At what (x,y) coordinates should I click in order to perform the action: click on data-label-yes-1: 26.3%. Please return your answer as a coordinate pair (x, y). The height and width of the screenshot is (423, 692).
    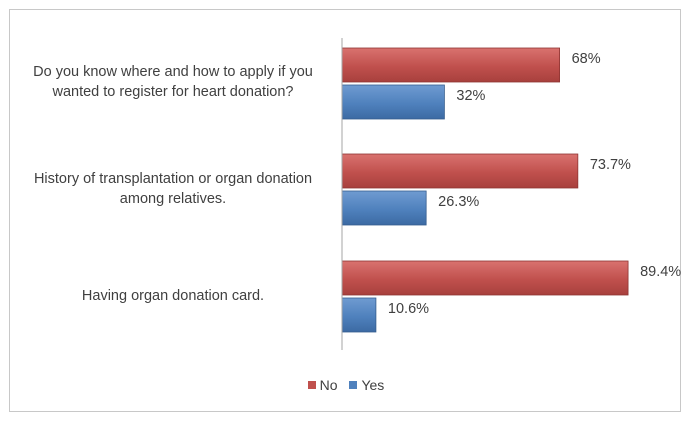
    Looking at the image, I should click on (458, 202).